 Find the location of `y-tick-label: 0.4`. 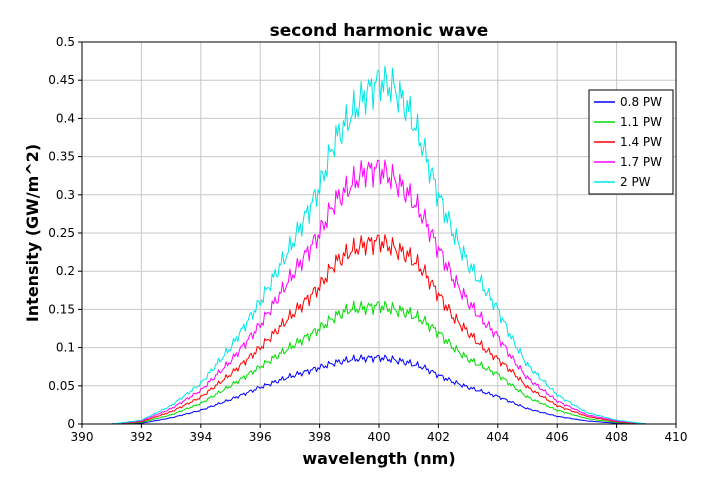

y-tick-label: 0.4 is located at coordinates (65, 118).